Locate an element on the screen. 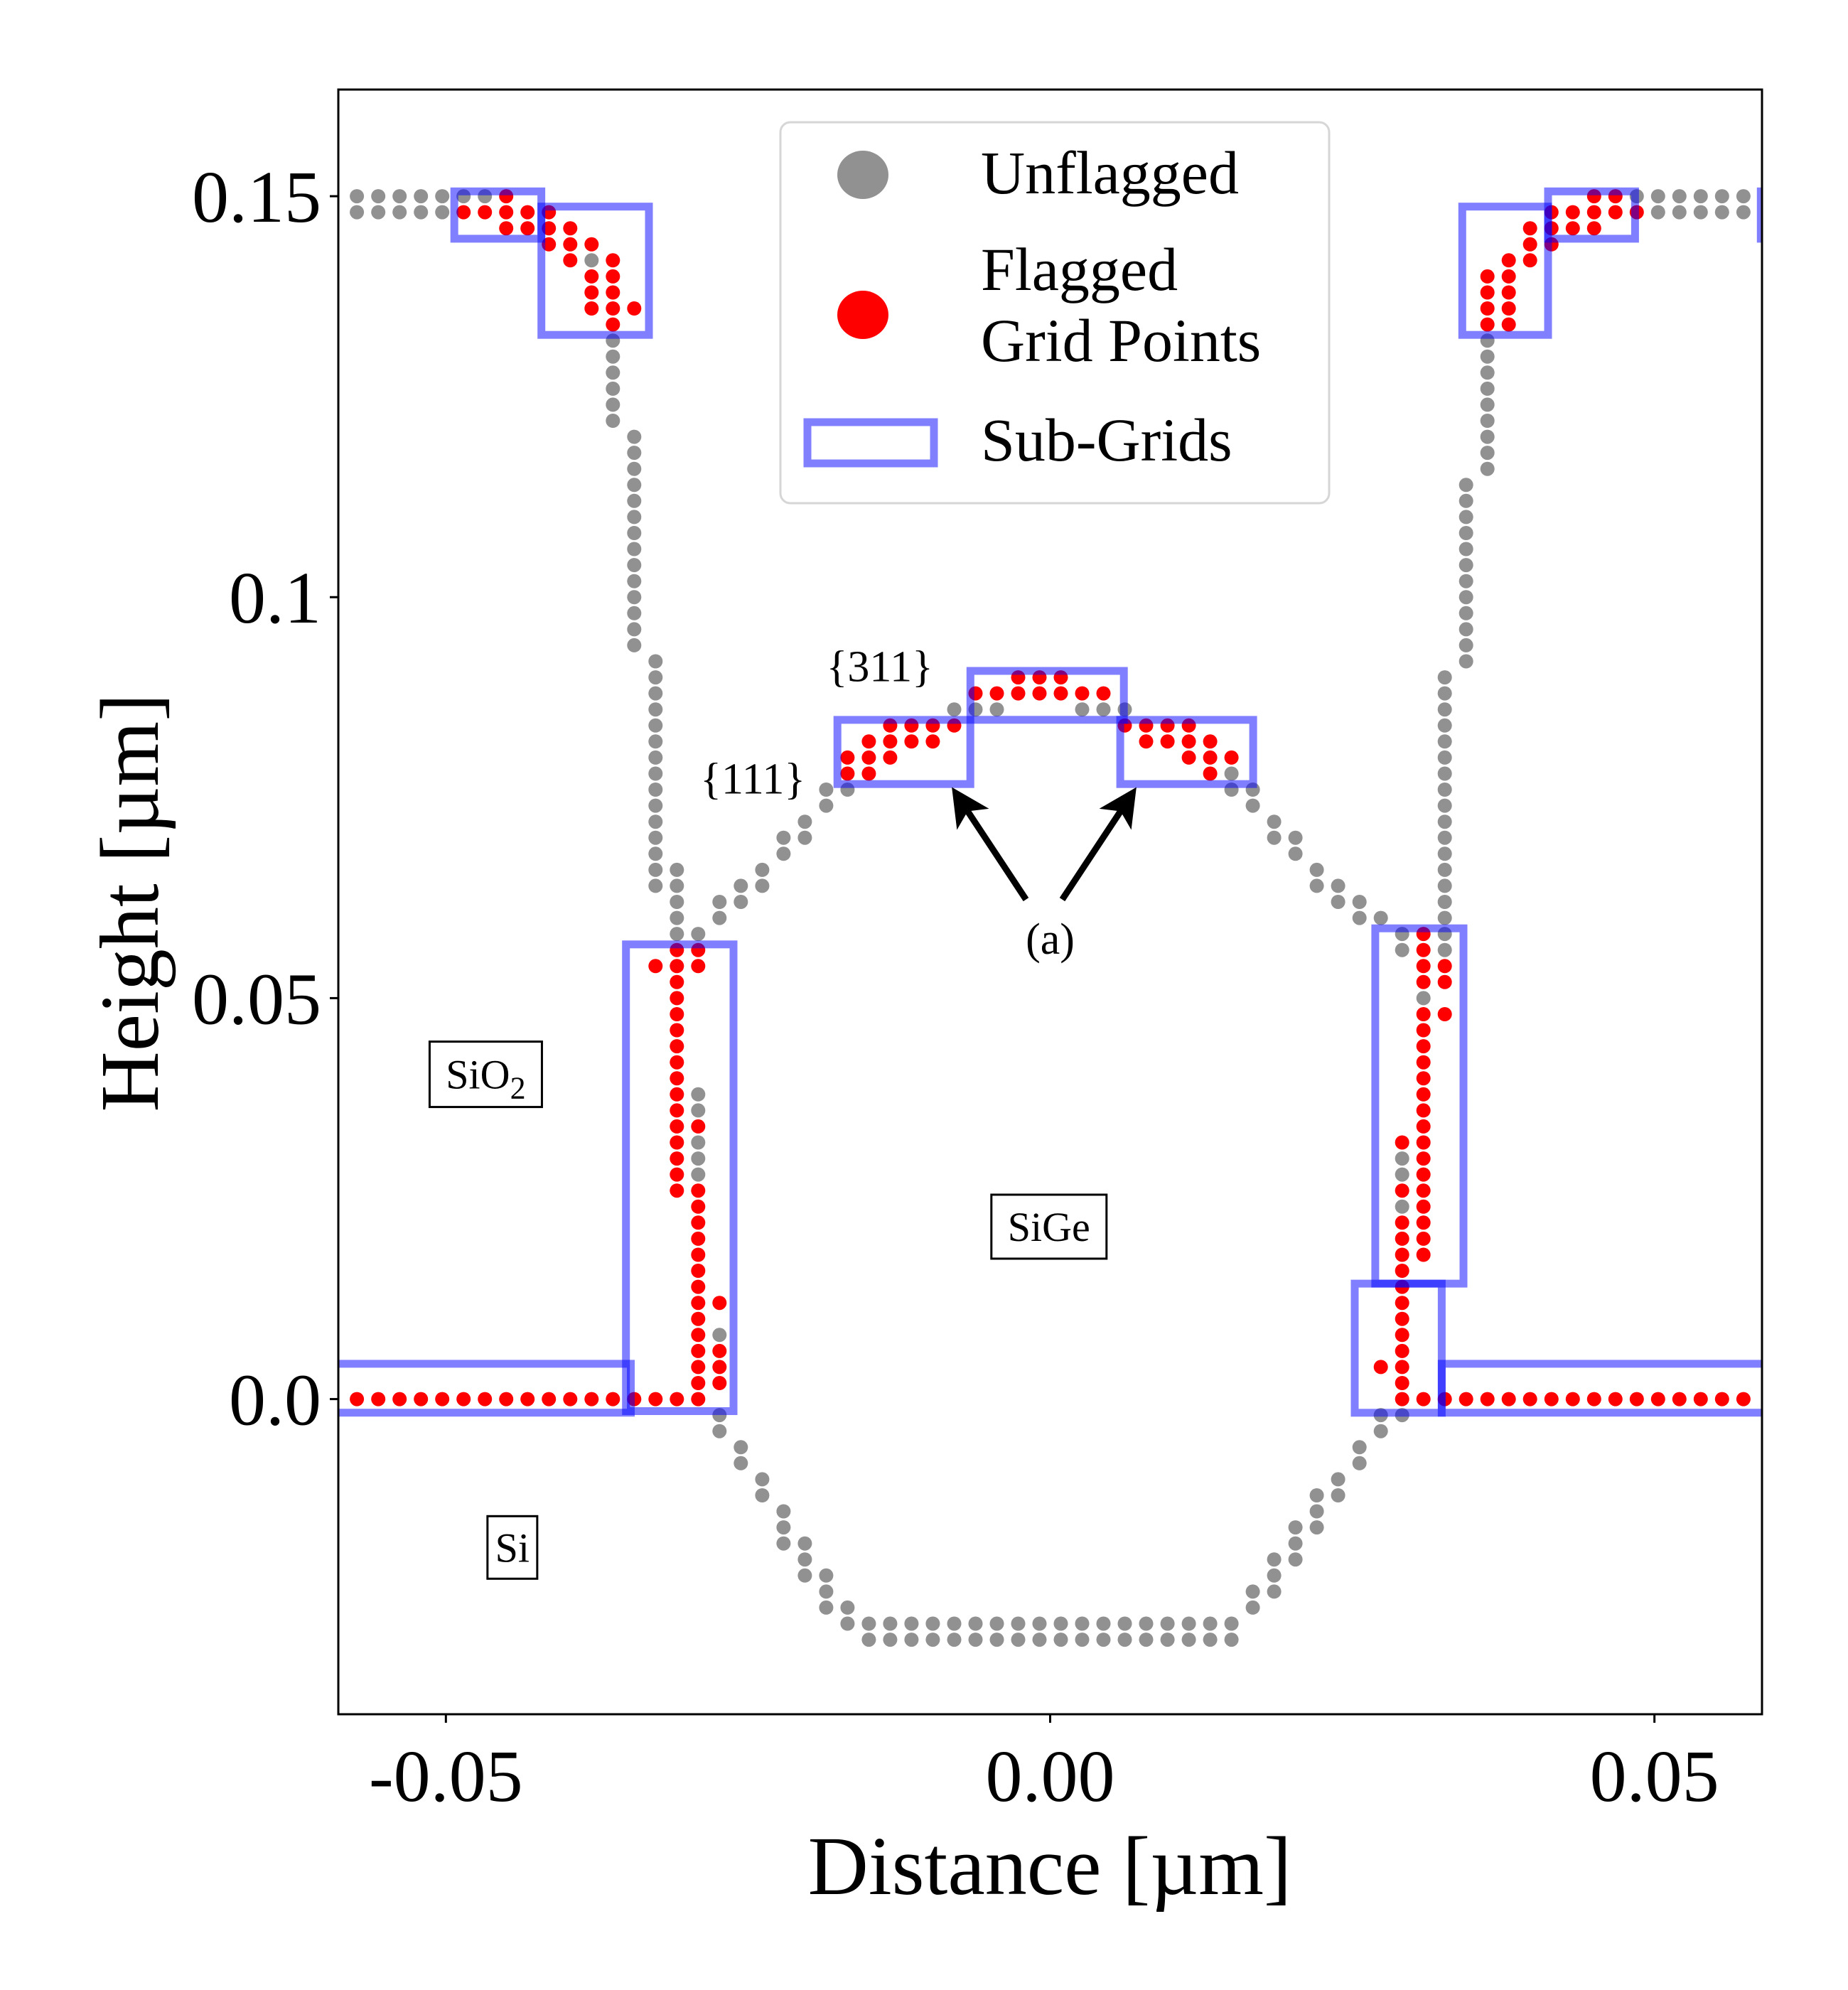 The height and width of the screenshot is (1990, 1848). facet-111-label: {111} is located at coordinates (753, 779).